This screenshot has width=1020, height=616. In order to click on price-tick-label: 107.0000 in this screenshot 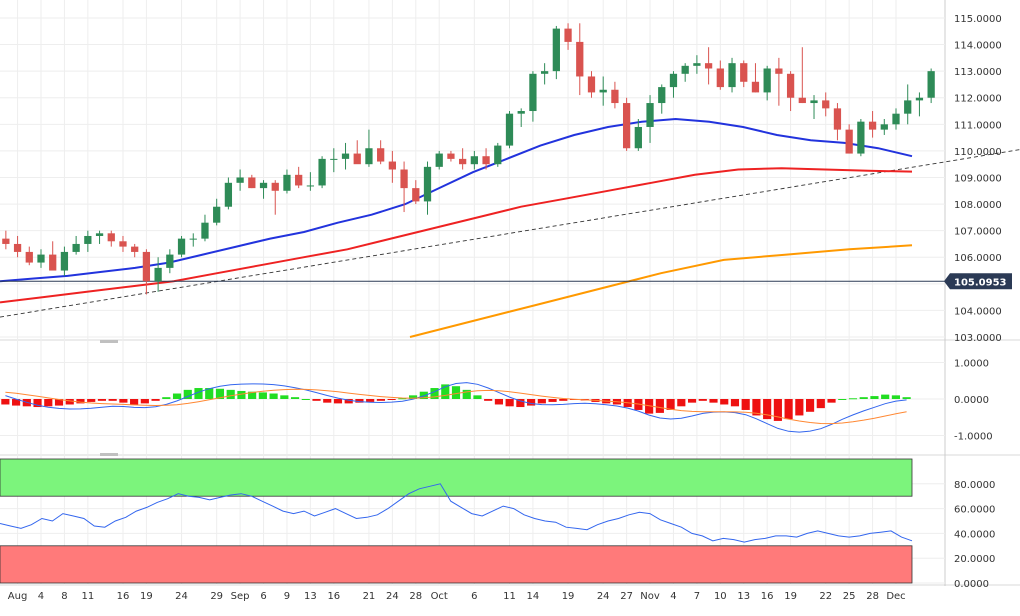, I will do `click(978, 232)`.